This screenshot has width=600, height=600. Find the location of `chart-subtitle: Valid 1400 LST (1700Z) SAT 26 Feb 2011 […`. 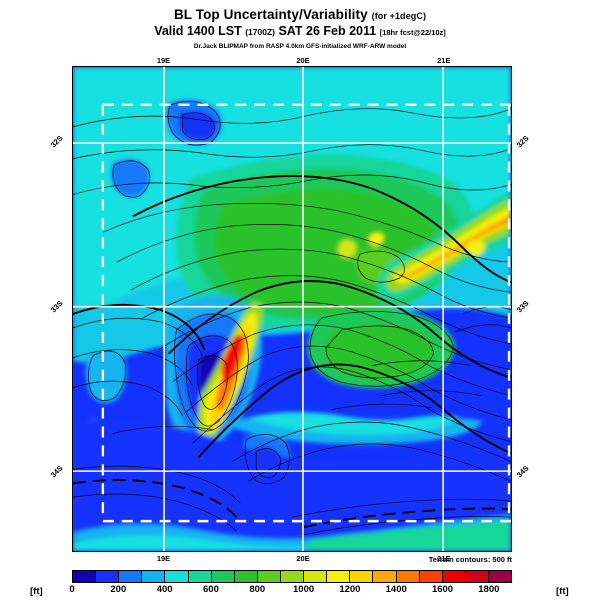

chart-subtitle: Valid 1400 LST (1700Z) SAT 26 Feb 2011 [… is located at coordinates (300, 32).